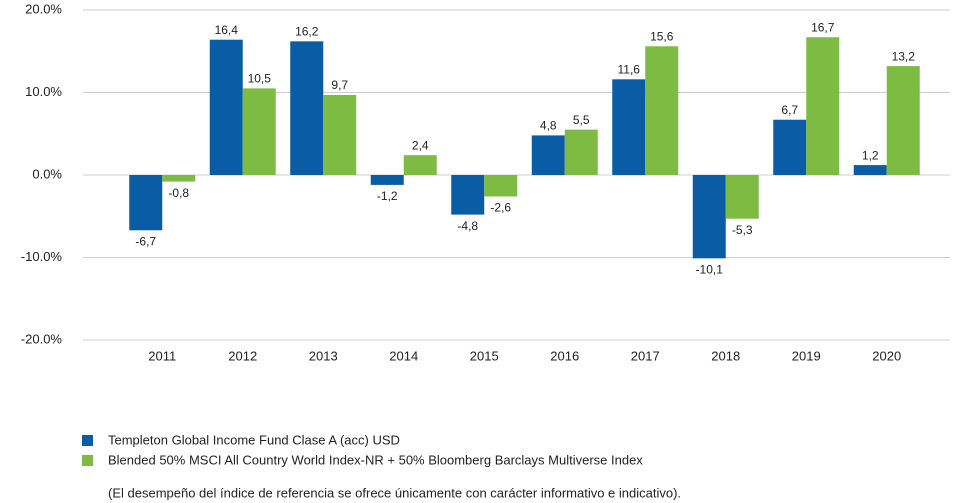 The height and width of the screenshot is (503, 962). Describe the element at coordinates (42, 338) in the screenshot. I see `y-tick-label: -20.0%` at that location.